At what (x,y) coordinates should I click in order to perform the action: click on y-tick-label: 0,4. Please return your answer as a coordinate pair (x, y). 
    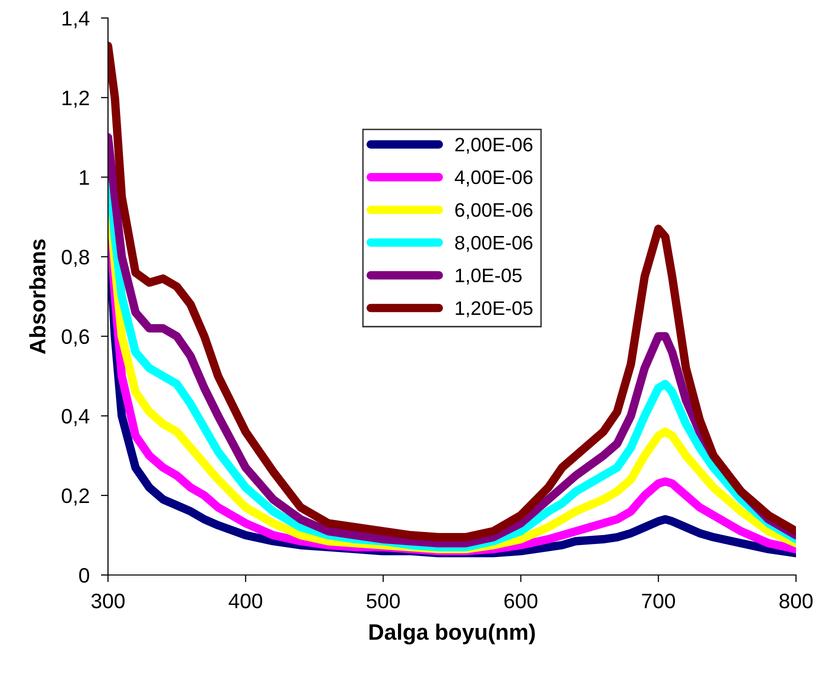
    Looking at the image, I should click on (76, 417).